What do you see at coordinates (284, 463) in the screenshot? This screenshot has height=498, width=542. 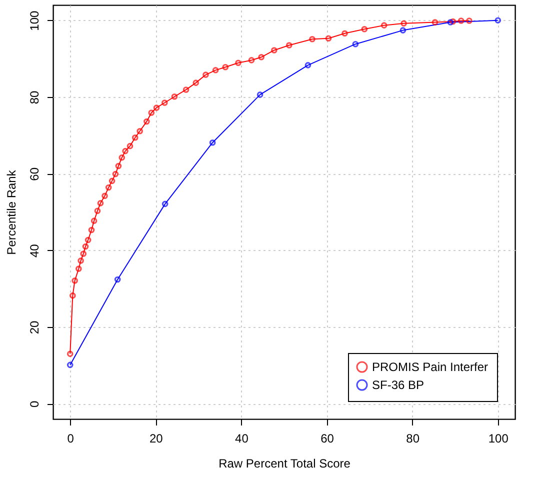 I see `x-axis-title: Raw Percent Total Score` at bounding box center [284, 463].